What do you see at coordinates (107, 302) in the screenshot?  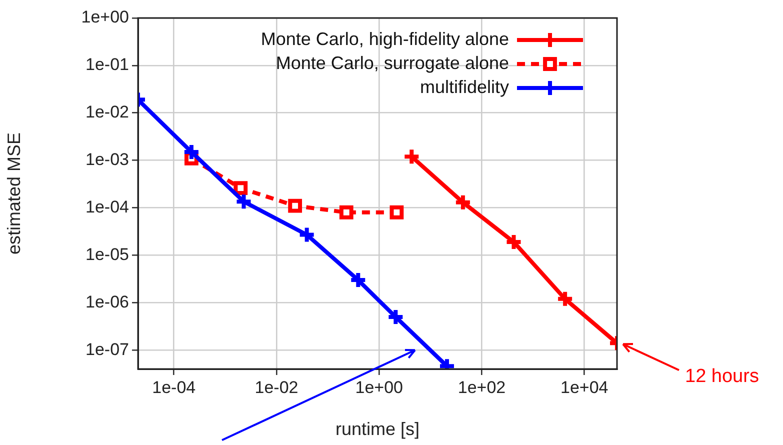 I see `y-tick-label: 1e-06` at bounding box center [107, 302].